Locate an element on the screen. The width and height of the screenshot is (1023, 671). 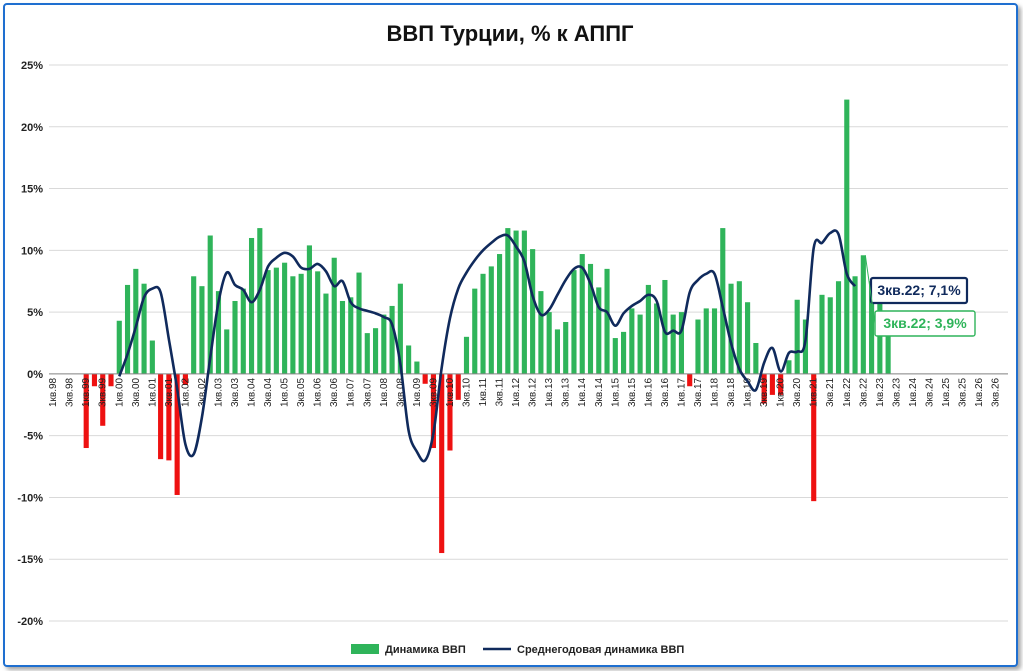
x-tick-label: 1кв.04 is located at coordinates (252, 392).